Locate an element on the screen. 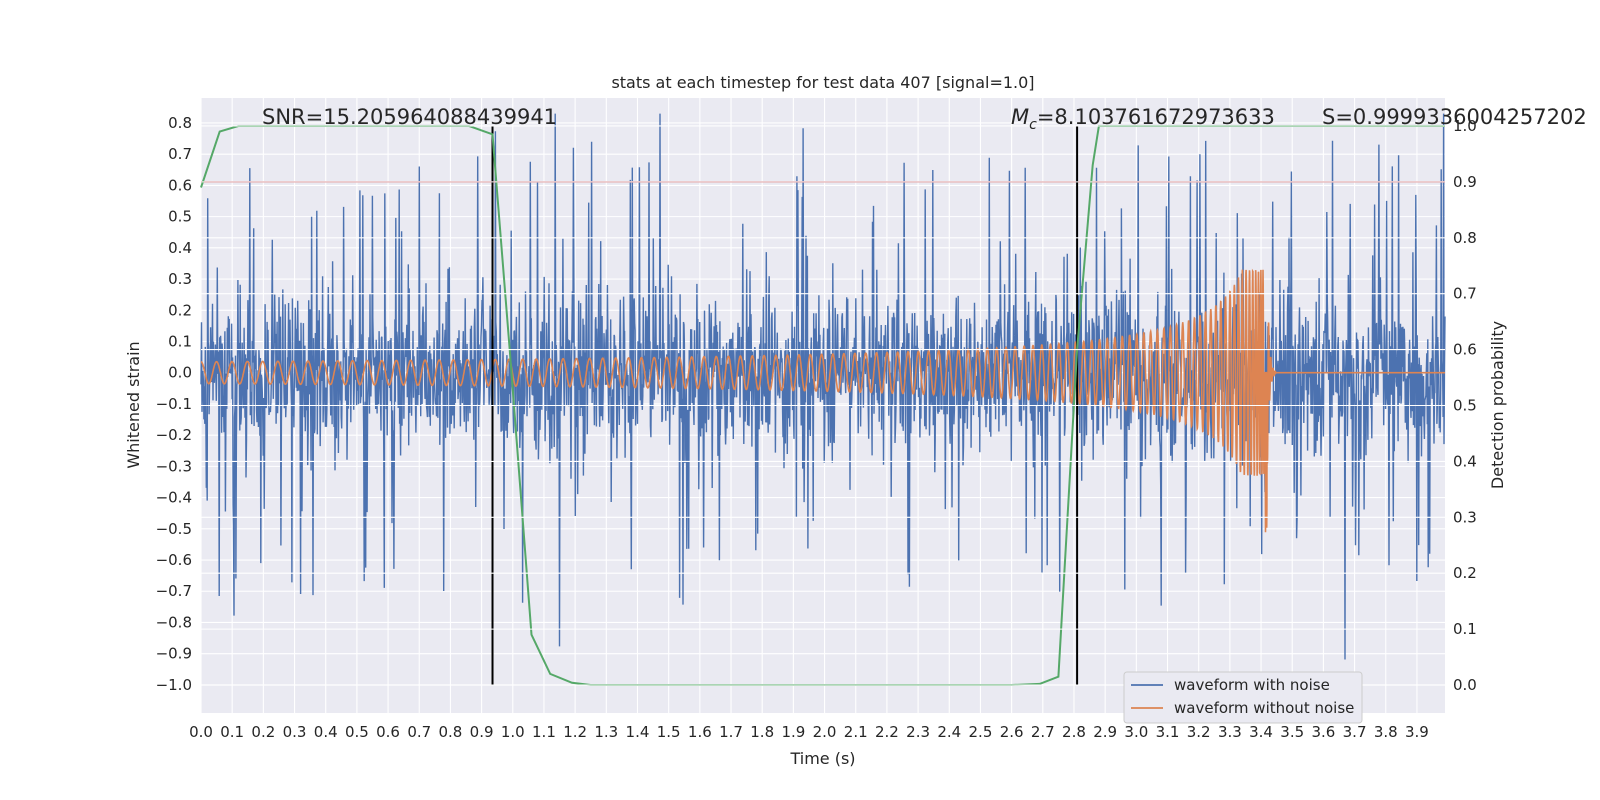  y-tick-label: 0.2 is located at coordinates (180, 310).